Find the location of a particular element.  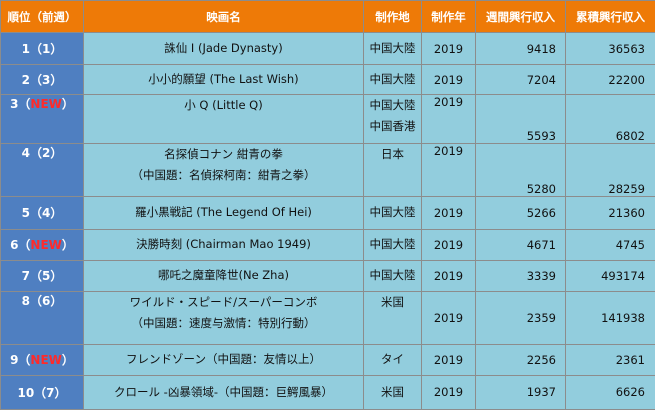

rank-number: 3（ is located at coordinates (20, 104).